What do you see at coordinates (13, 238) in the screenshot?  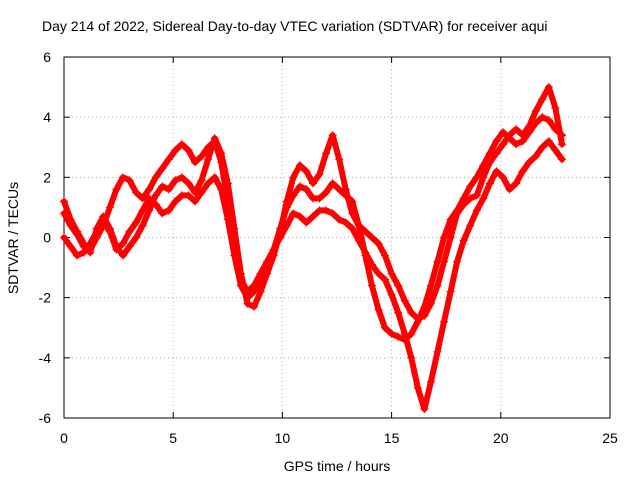 I see `y-axis-label: SDTVAR / TECUs` at bounding box center [13, 238].